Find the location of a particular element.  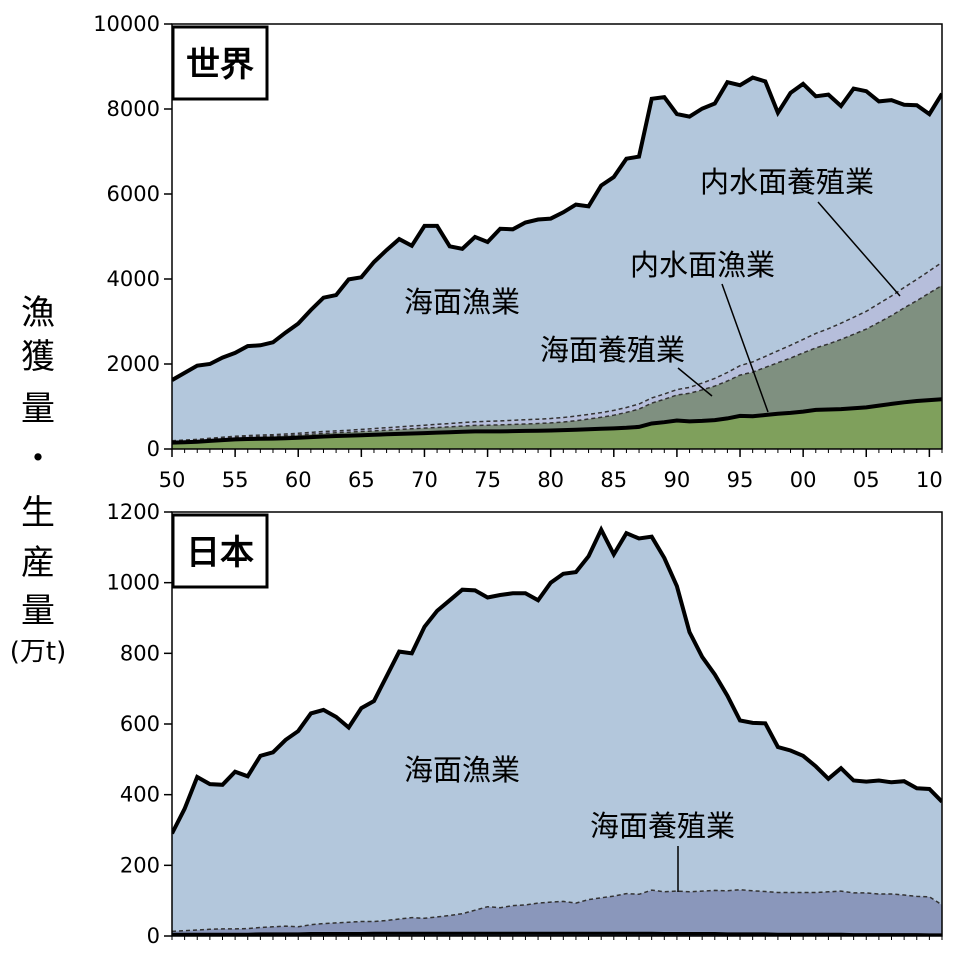

world-y-tick-label: 2000 is located at coordinates (133, 364).